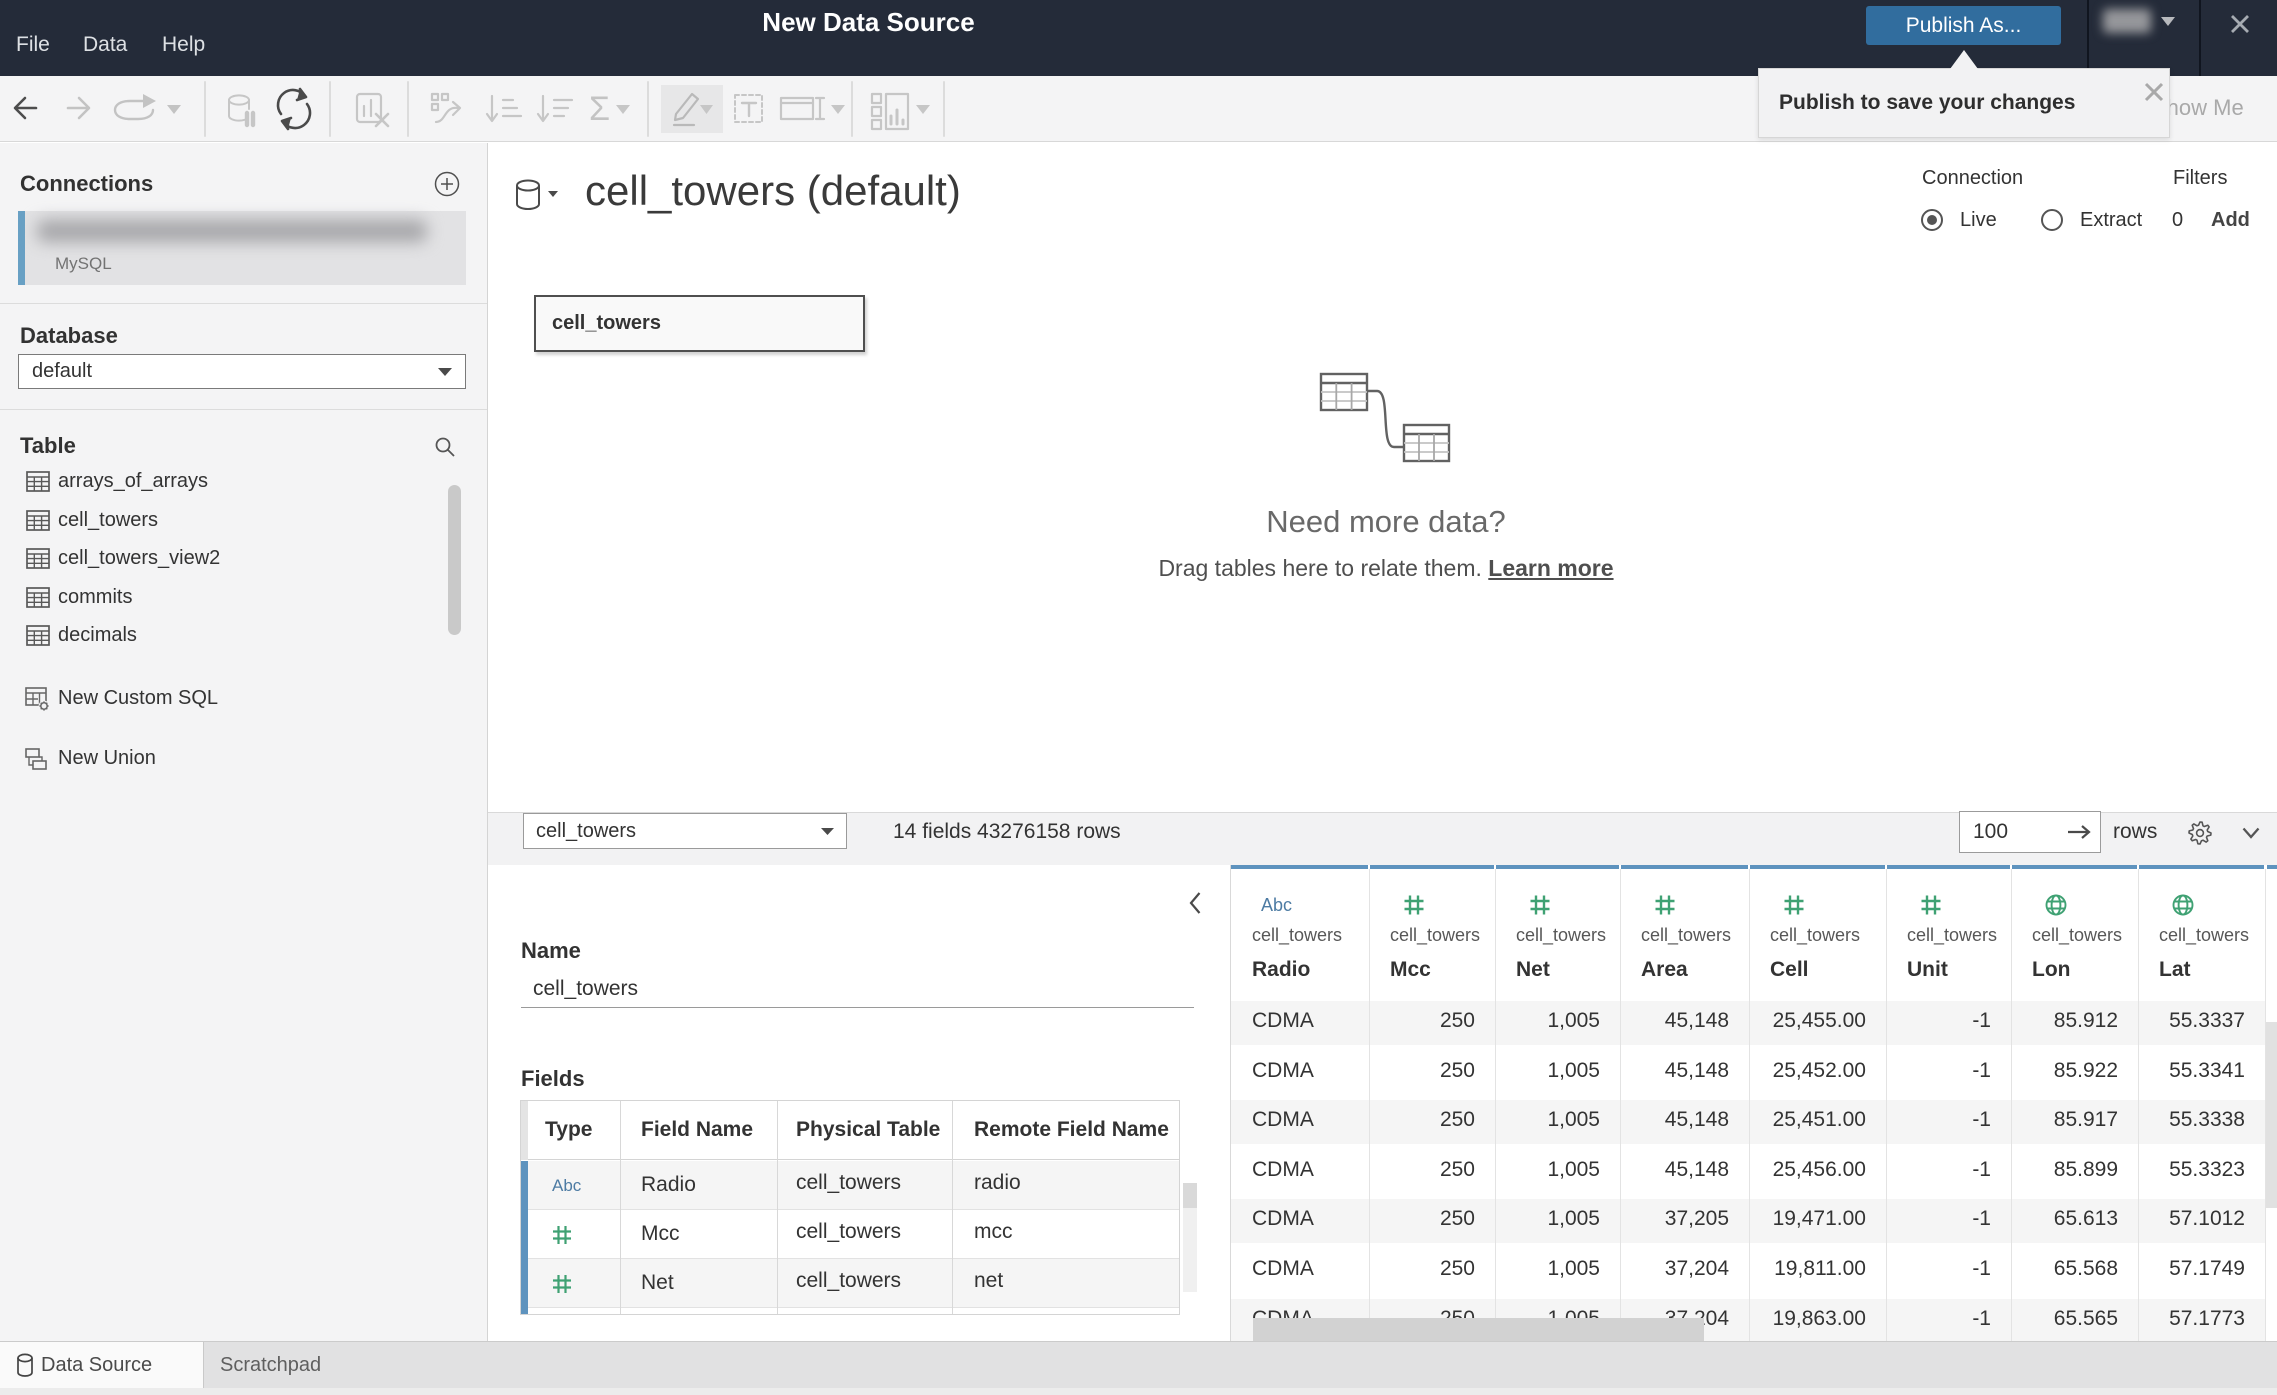  I want to click on svg-text: Σ, so click(599, 109).